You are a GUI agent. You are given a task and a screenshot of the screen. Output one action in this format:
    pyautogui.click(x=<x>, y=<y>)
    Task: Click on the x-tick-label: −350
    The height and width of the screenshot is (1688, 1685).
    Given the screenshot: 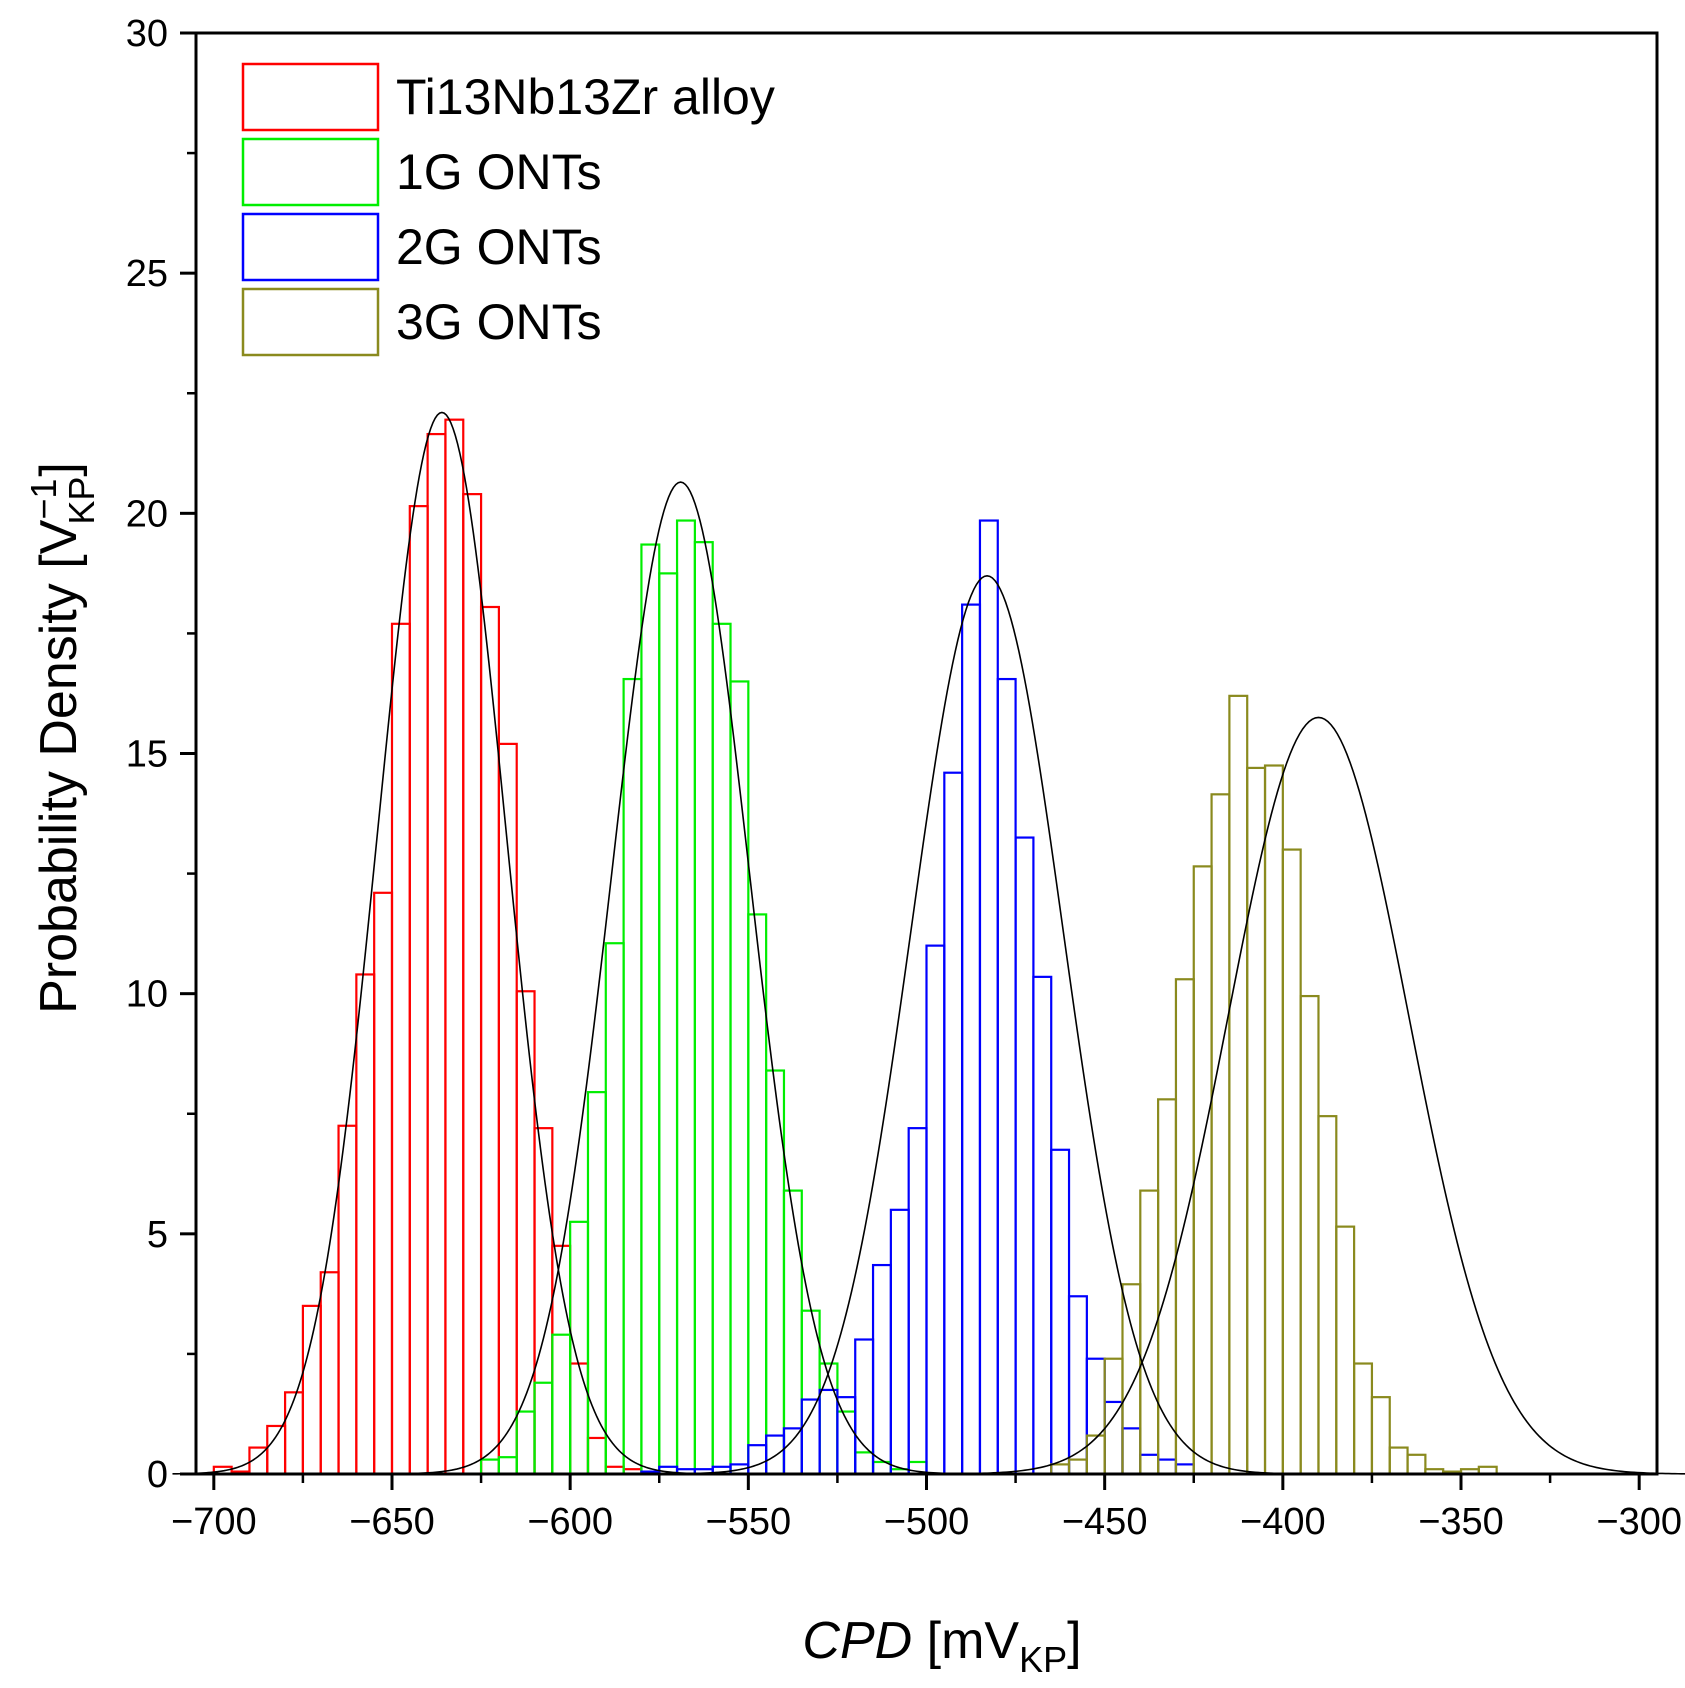 What is the action you would take?
    pyautogui.click(x=1461, y=1522)
    